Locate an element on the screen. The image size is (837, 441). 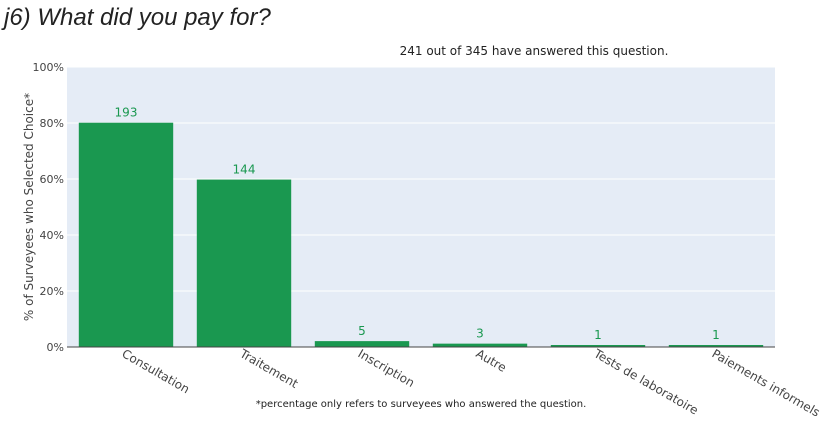
data-label: 3 is located at coordinates (480, 334).